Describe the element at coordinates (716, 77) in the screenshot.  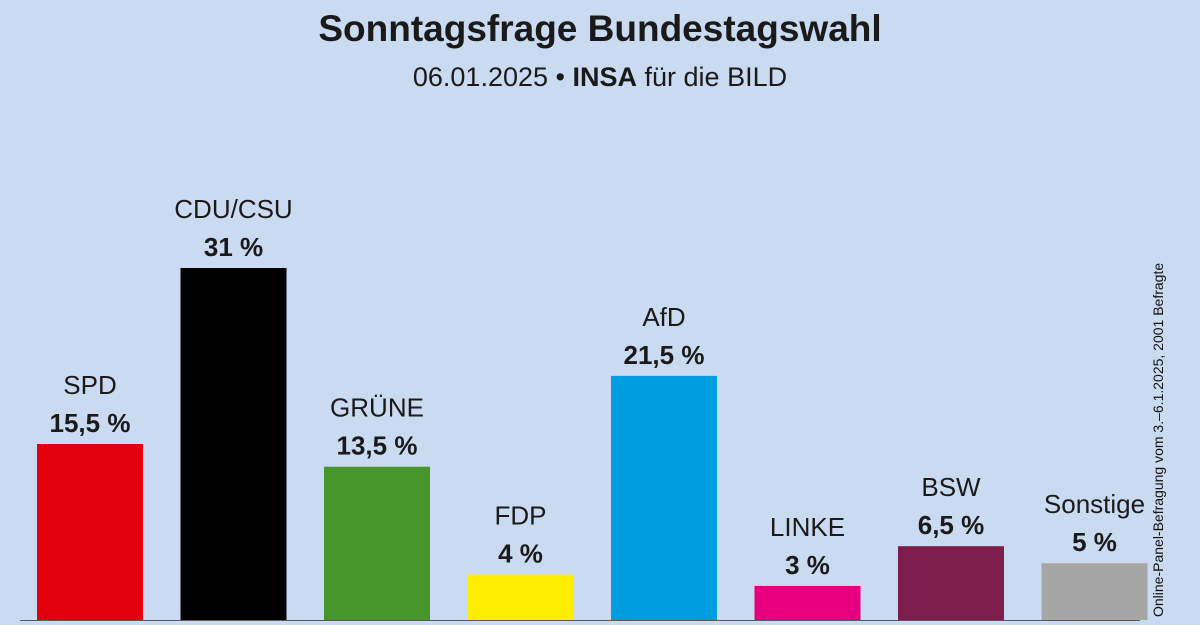
I see `poll-client: für die BILD` at that location.